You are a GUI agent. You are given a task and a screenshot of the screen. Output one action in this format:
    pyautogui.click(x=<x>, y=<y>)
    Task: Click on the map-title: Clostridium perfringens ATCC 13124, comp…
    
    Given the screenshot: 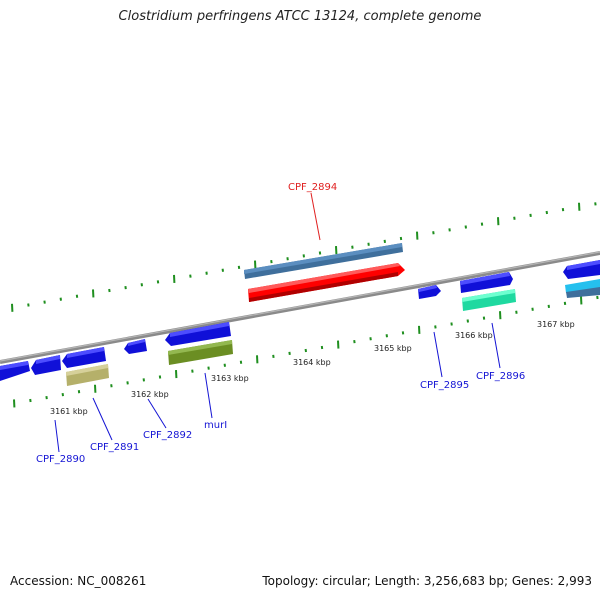 What is the action you would take?
    pyautogui.click(x=300, y=16)
    